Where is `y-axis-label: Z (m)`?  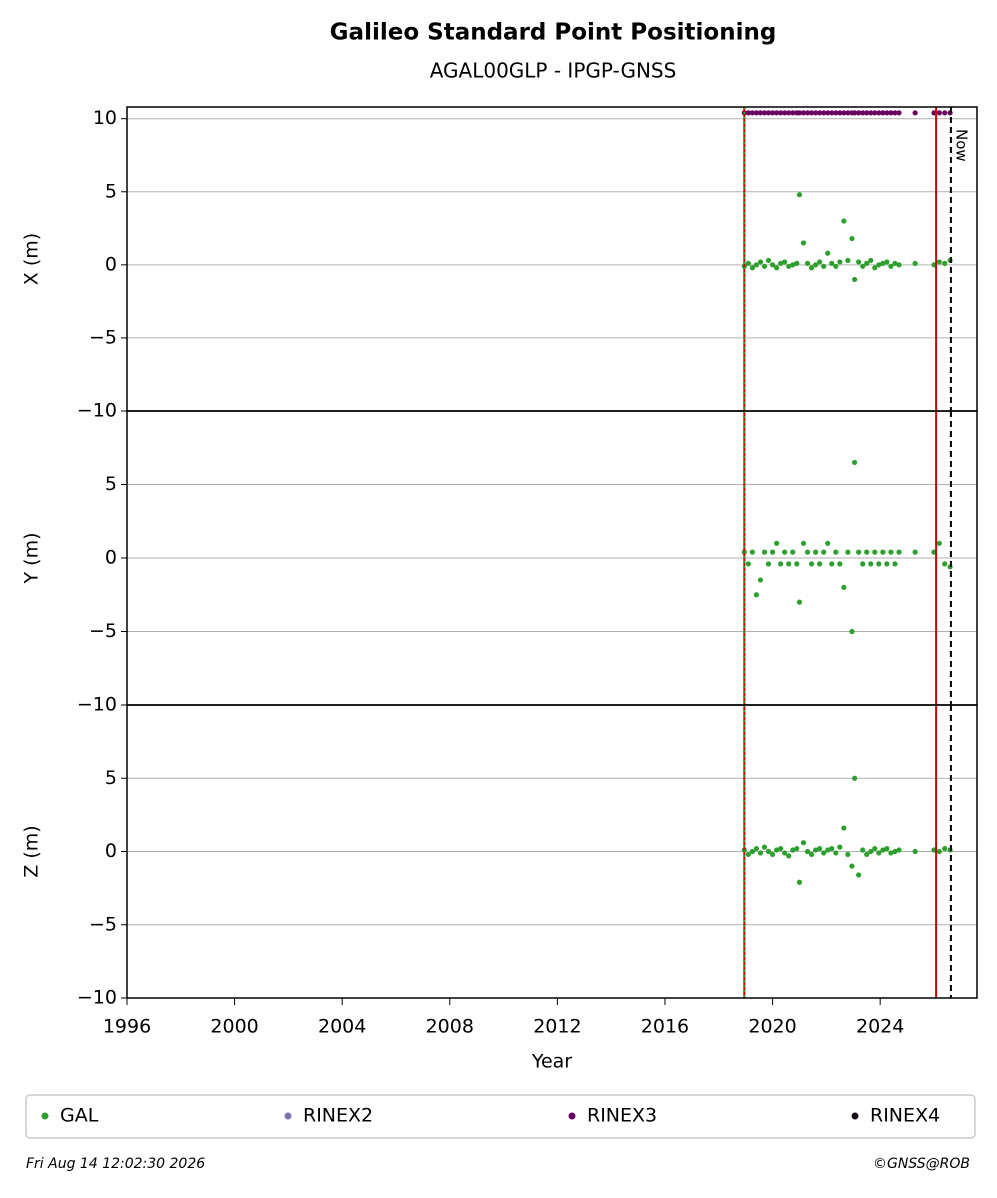
y-axis-label: Z (m) is located at coordinates (32, 851).